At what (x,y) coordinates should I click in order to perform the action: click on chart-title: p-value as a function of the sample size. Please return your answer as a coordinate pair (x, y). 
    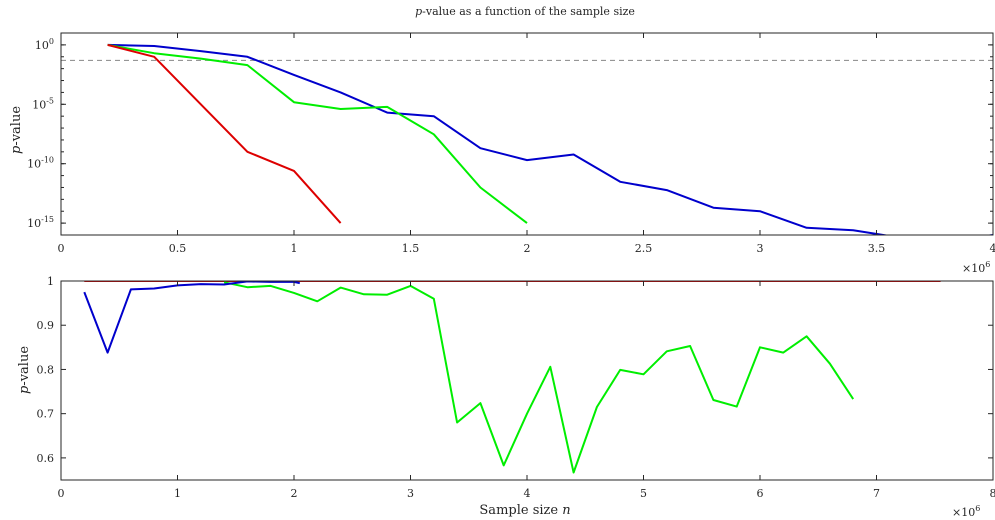
    Looking at the image, I should click on (525, 11).